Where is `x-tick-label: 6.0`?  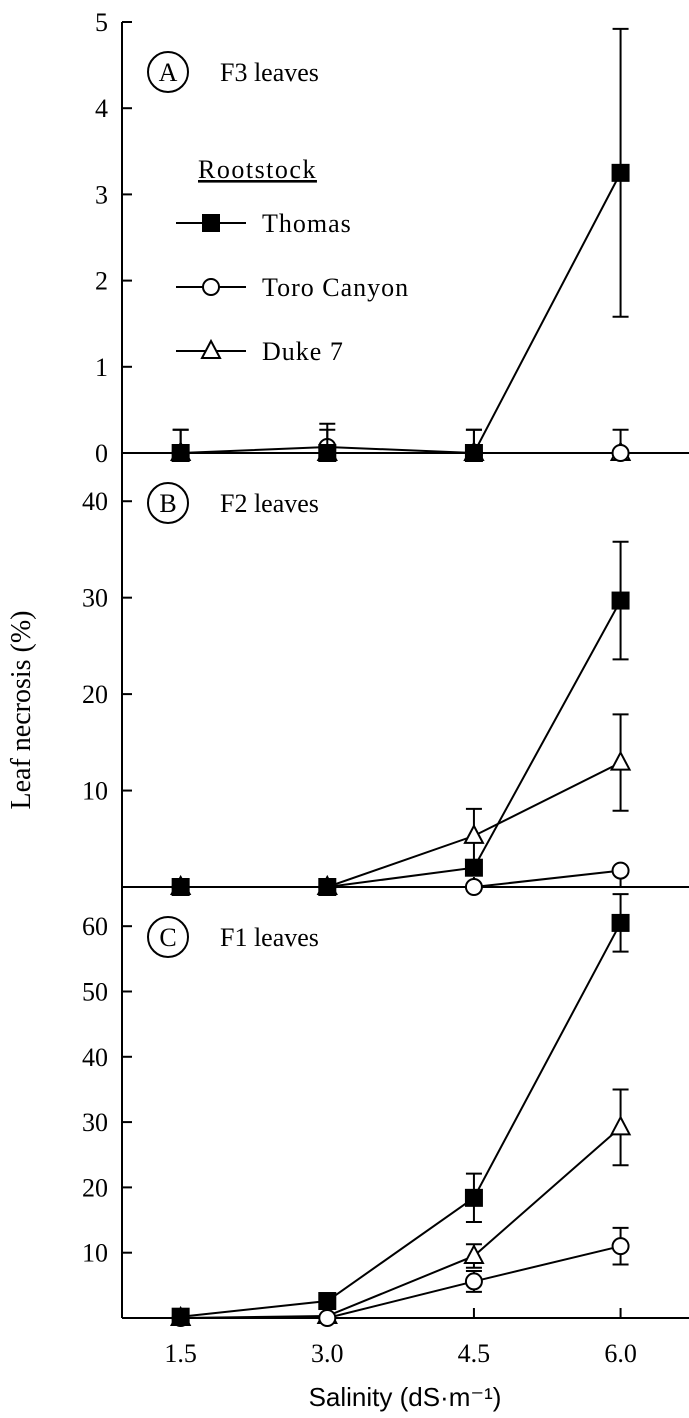 x-tick-label: 6.0 is located at coordinates (620, 1353).